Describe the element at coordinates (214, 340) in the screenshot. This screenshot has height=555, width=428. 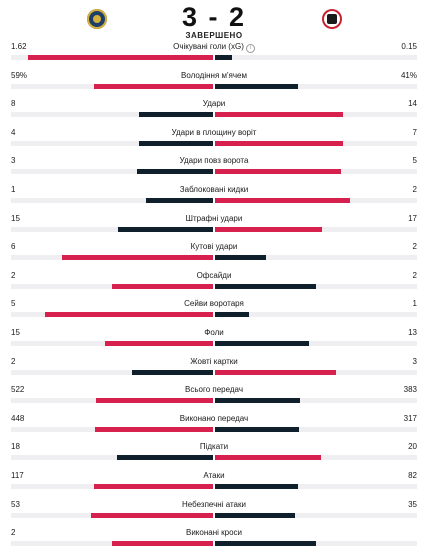
I see `stat-row: 15 Фоли 13` at that location.